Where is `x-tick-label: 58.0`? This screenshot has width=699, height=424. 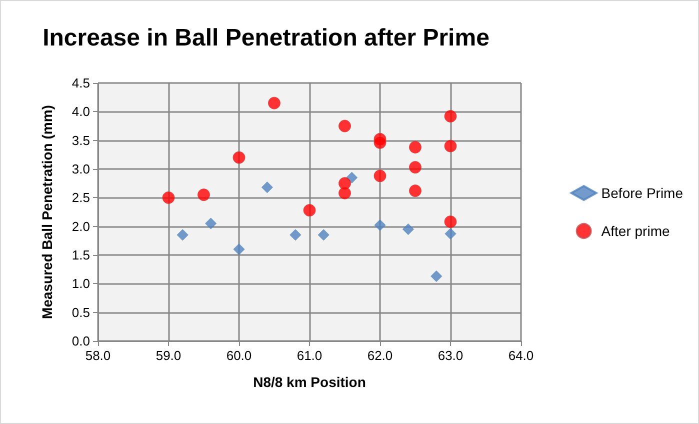 x-tick-label: 58.0 is located at coordinates (98, 355).